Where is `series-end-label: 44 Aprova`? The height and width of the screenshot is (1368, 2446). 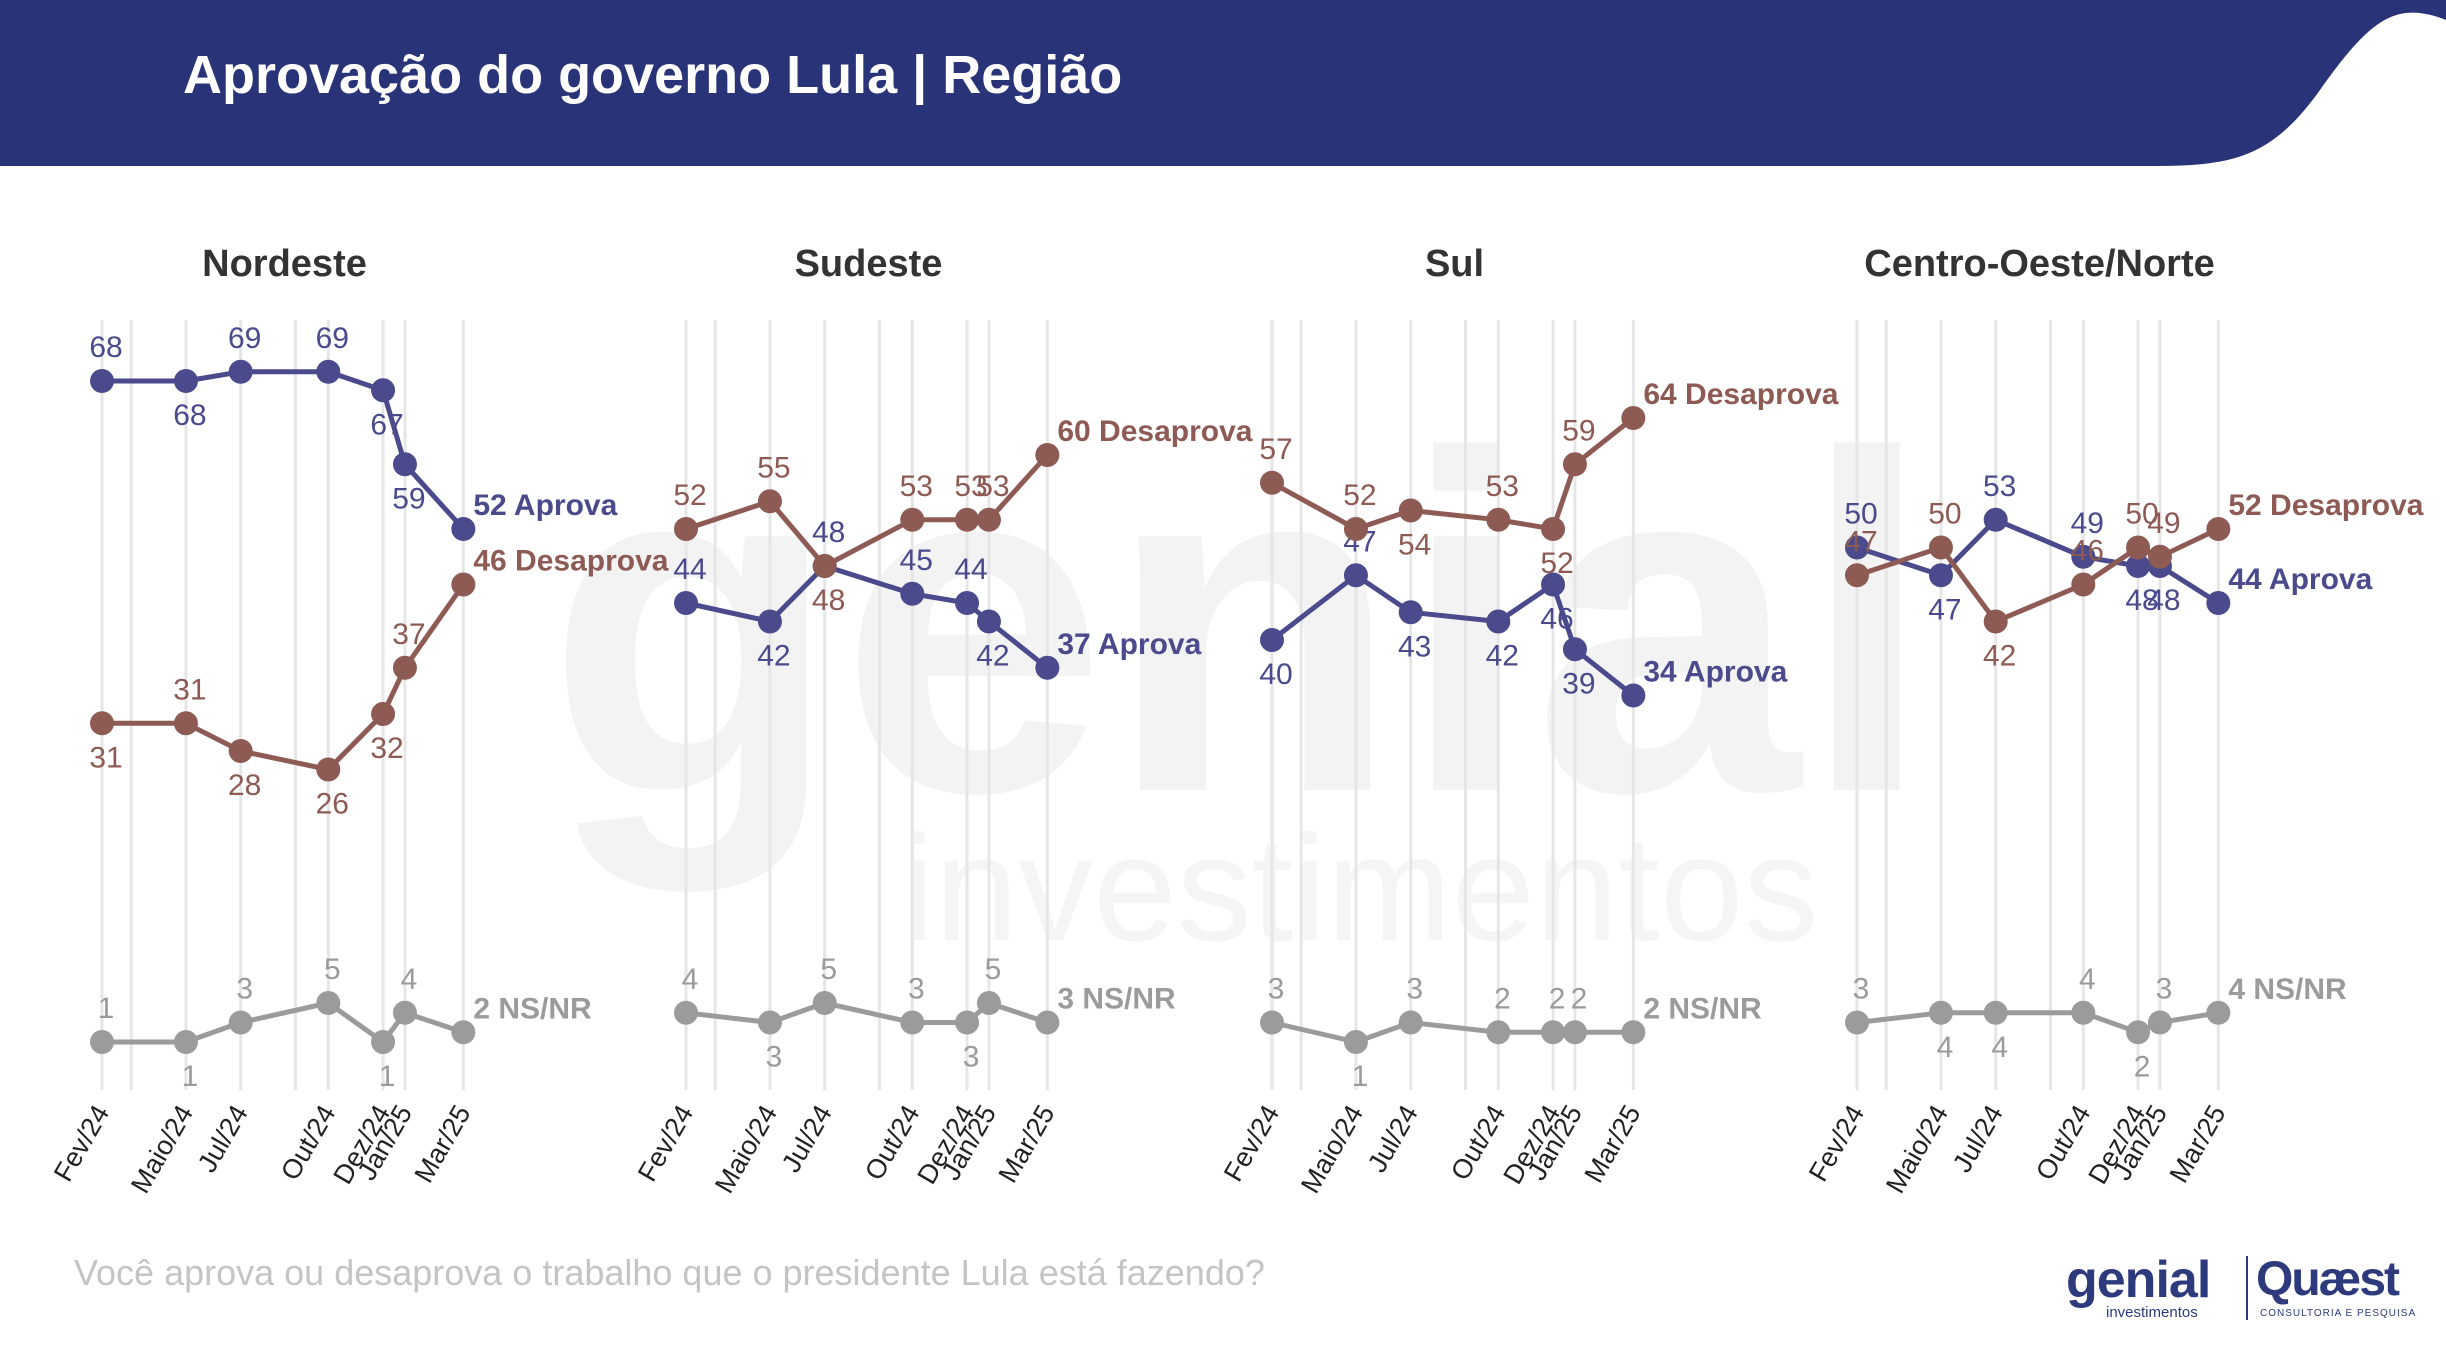
series-end-label: 44 Aprova is located at coordinates (2300, 579).